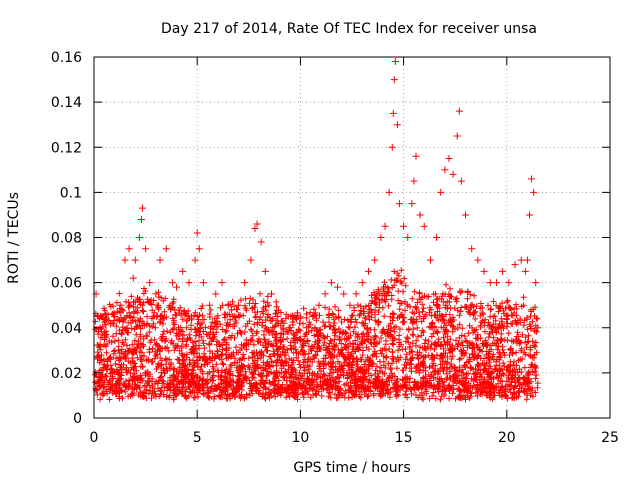  I want to click on y-axis-label: ROTI / TECUs, so click(14, 238).